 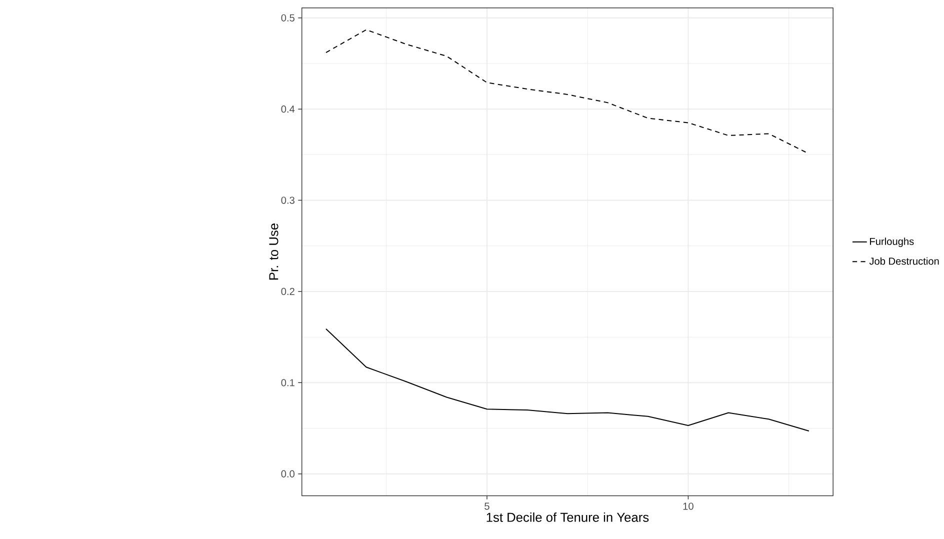 What do you see at coordinates (904, 261) in the screenshot?
I see `legend-label: Job Destruction` at bounding box center [904, 261].